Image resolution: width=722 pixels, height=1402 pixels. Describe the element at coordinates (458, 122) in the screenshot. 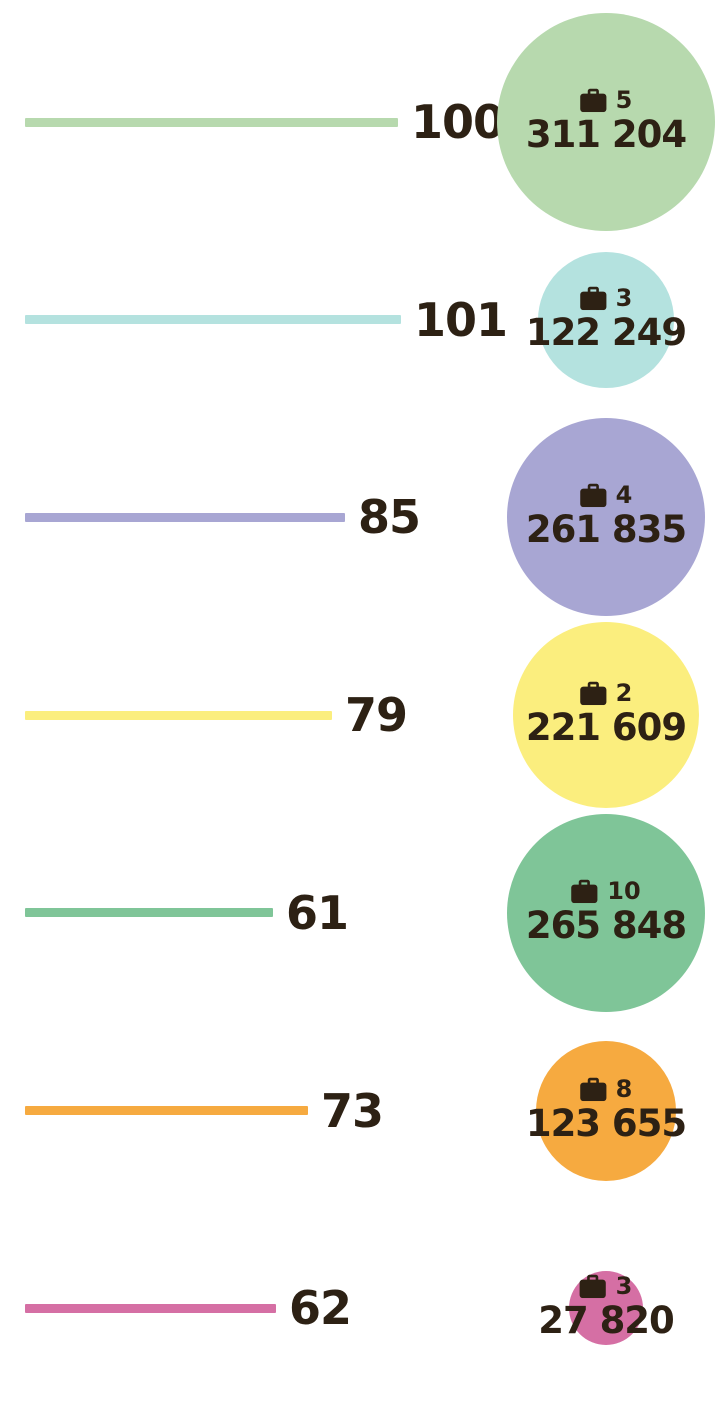

I see `bar-value-label: 100` at that location.